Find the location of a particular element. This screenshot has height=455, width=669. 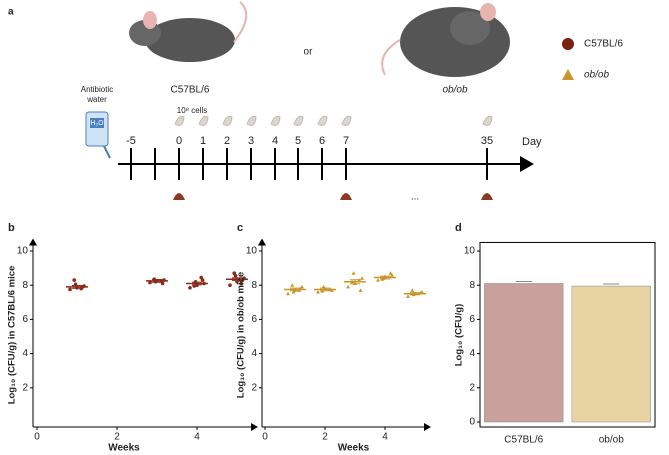

mouse-label: or is located at coordinates (309, 52).